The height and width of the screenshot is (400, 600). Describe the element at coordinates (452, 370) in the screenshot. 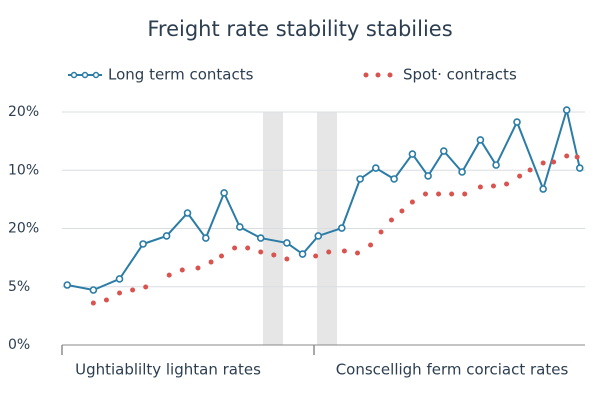

I see `x-axis-label: Conscelligh ferm corciact rates` at that location.